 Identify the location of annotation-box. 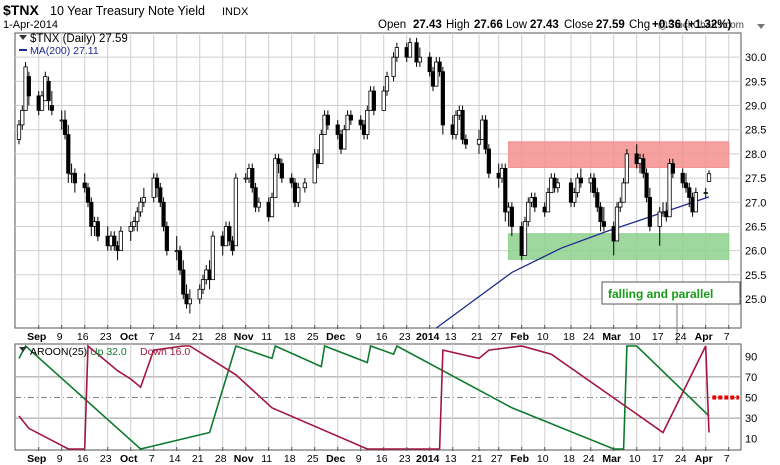
(671, 293).